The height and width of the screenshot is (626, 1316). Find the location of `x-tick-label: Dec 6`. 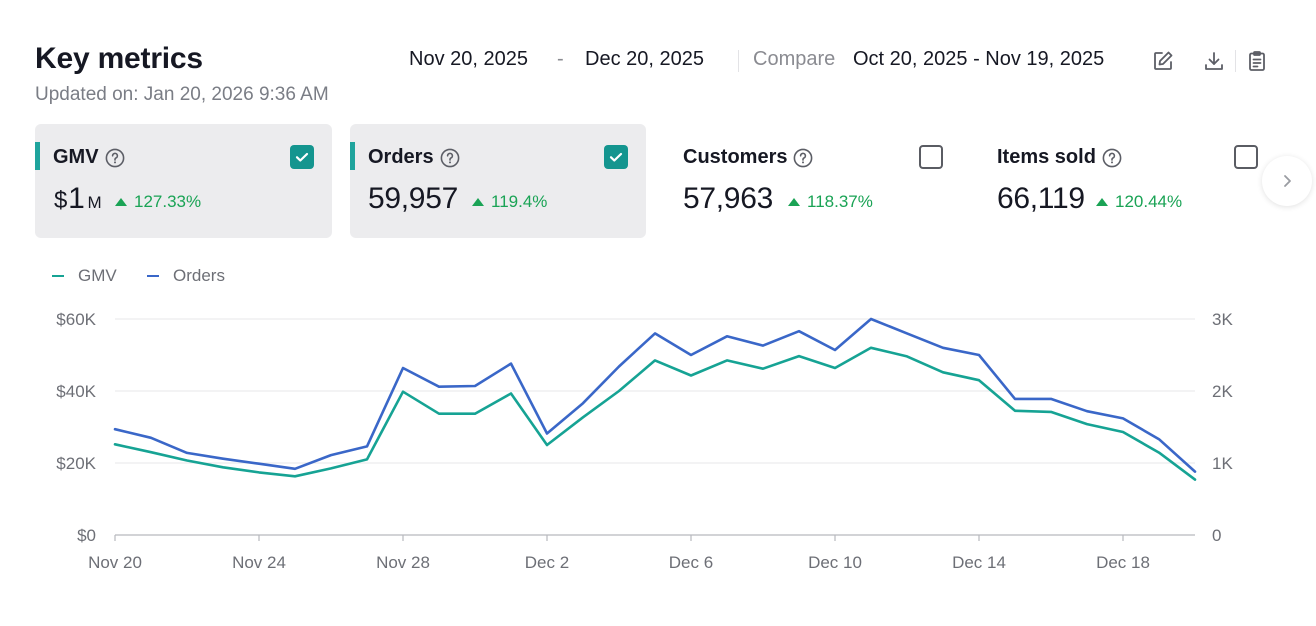

x-tick-label: Dec 6 is located at coordinates (691, 562).